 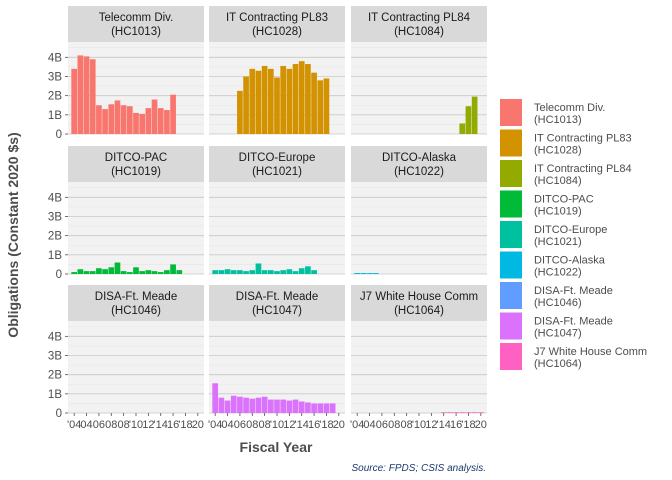 I want to click on legend-label: DITCO-PAC, so click(x=564, y=200).